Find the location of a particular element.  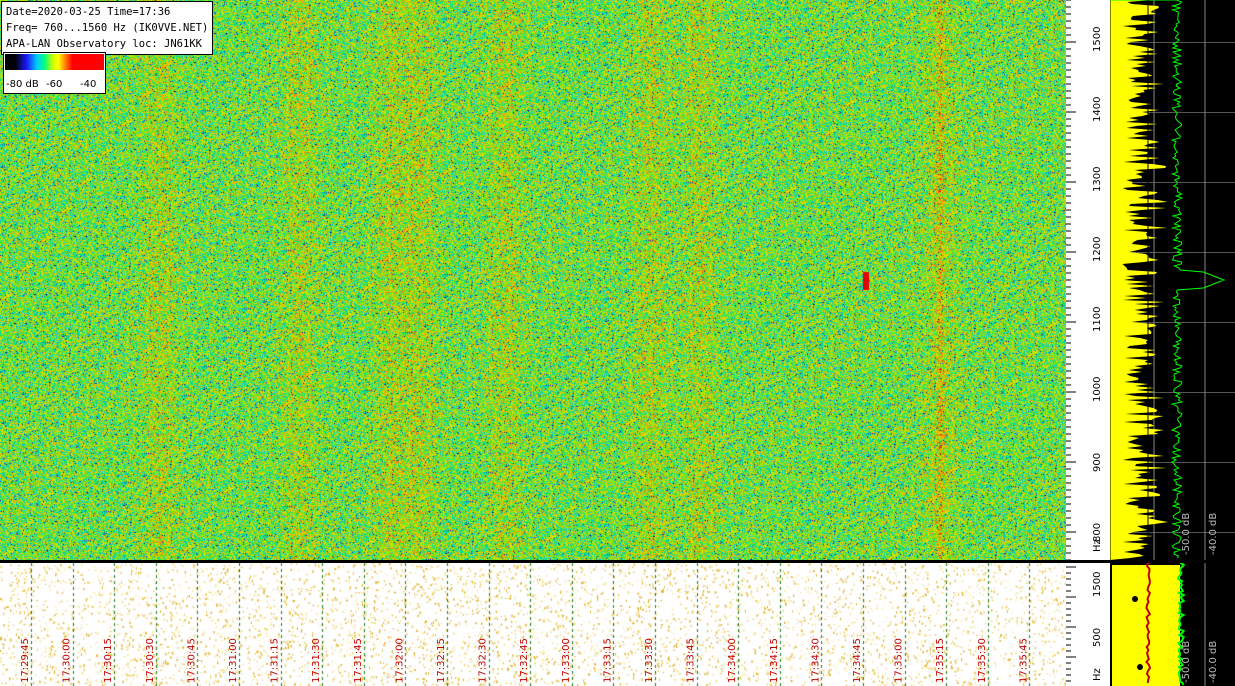

time-tick-label: 17:32:45 is located at coordinates (524, 660).